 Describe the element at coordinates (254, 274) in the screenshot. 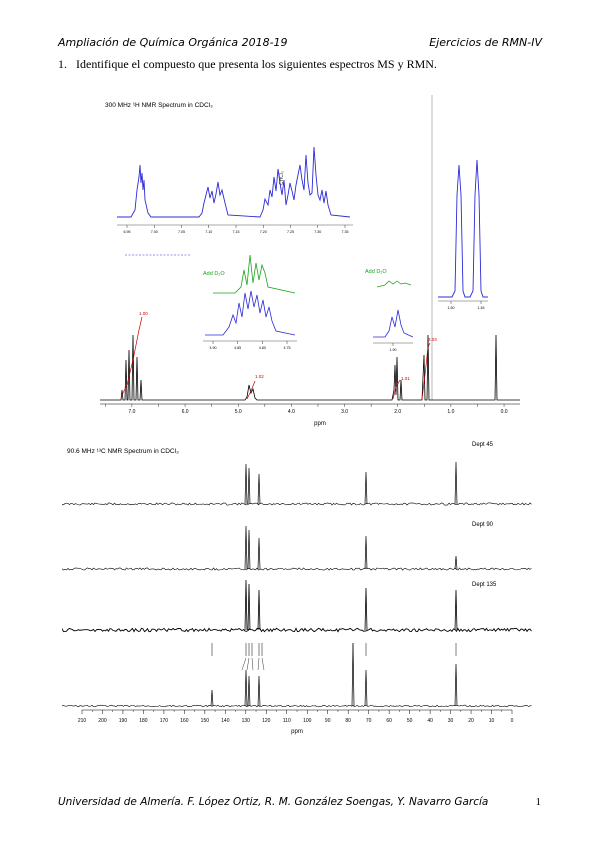

I see `methine-d2o-quartet` at that location.